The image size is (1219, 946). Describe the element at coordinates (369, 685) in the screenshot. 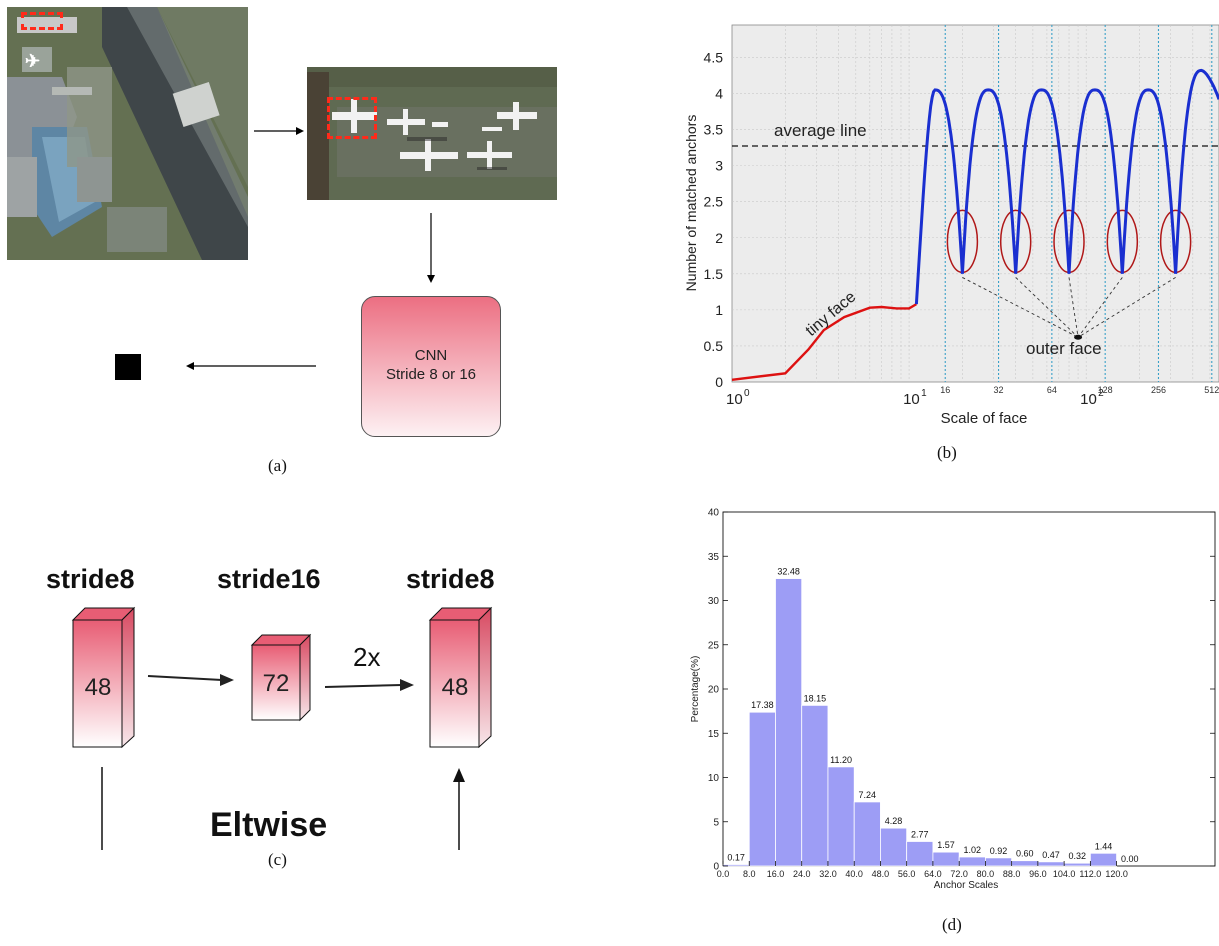

I see `arrow-right-icon` at that location.